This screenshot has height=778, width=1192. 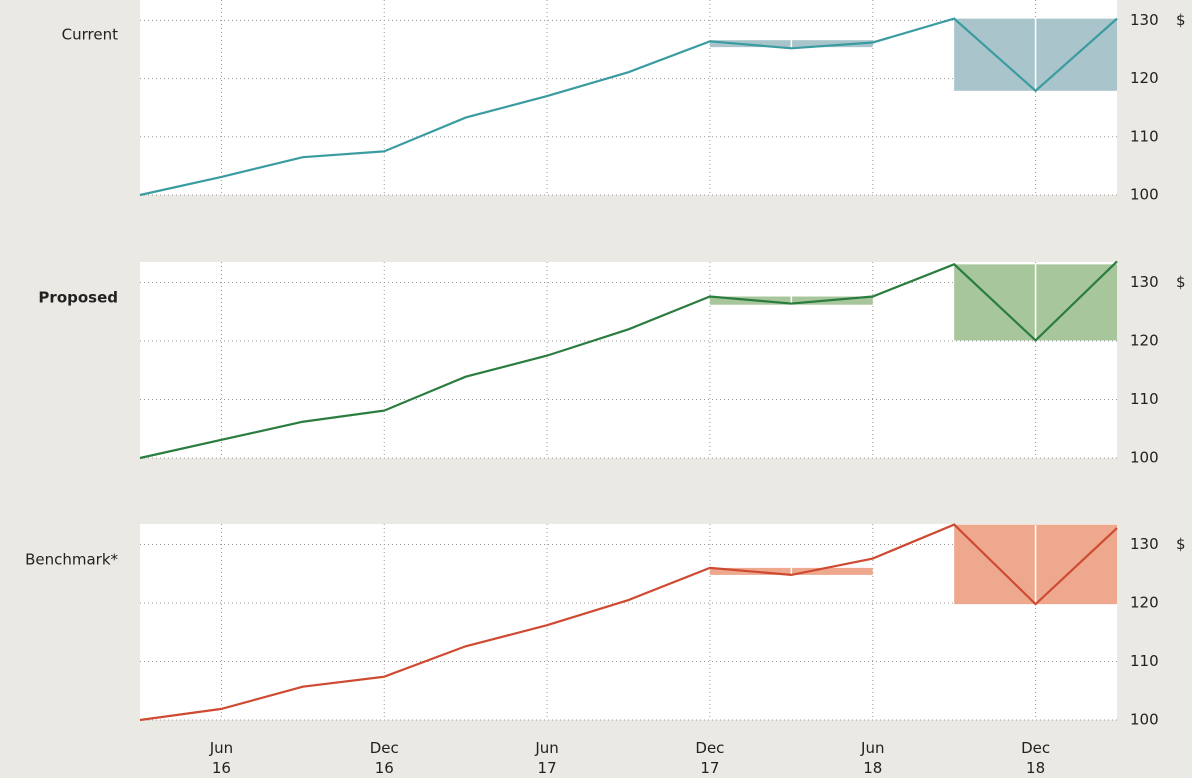 What do you see at coordinates (71, 560) in the screenshot?
I see `panel-label: Benchmark*` at bounding box center [71, 560].